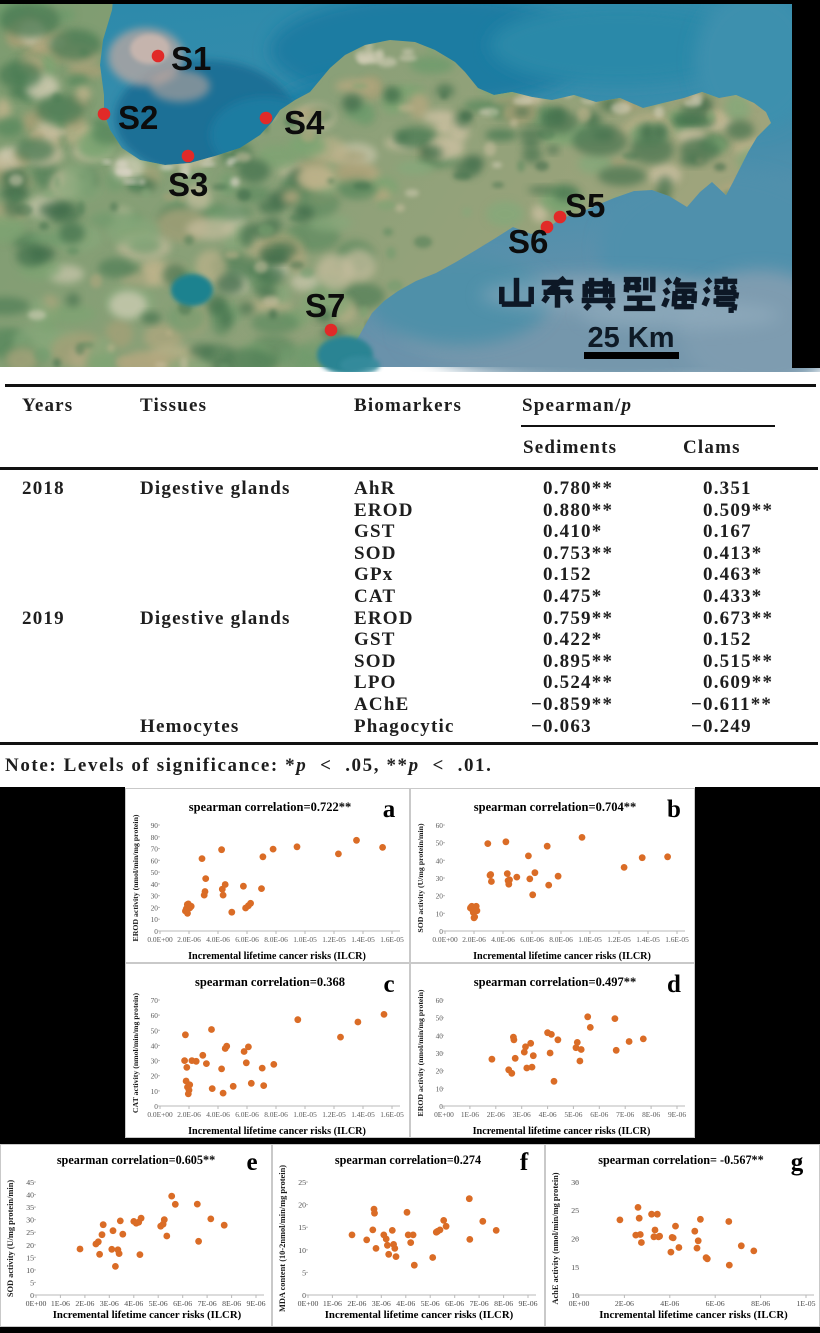 The height and width of the screenshot is (1333, 820). Describe the element at coordinates (270, 807) in the screenshot. I see `svg-text: spearman correlation=0.722**` at that location.